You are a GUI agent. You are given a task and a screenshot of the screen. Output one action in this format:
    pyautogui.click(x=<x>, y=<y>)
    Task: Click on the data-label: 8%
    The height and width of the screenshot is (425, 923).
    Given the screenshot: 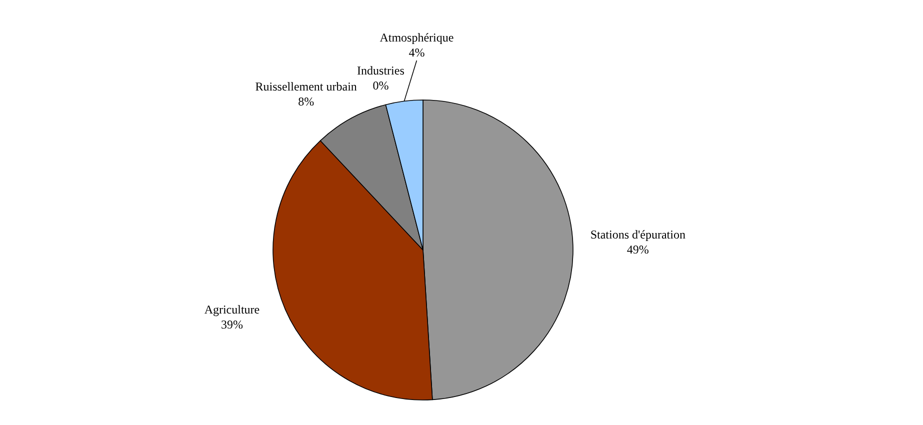 What is the action you would take?
    pyautogui.click(x=306, y=101)
    